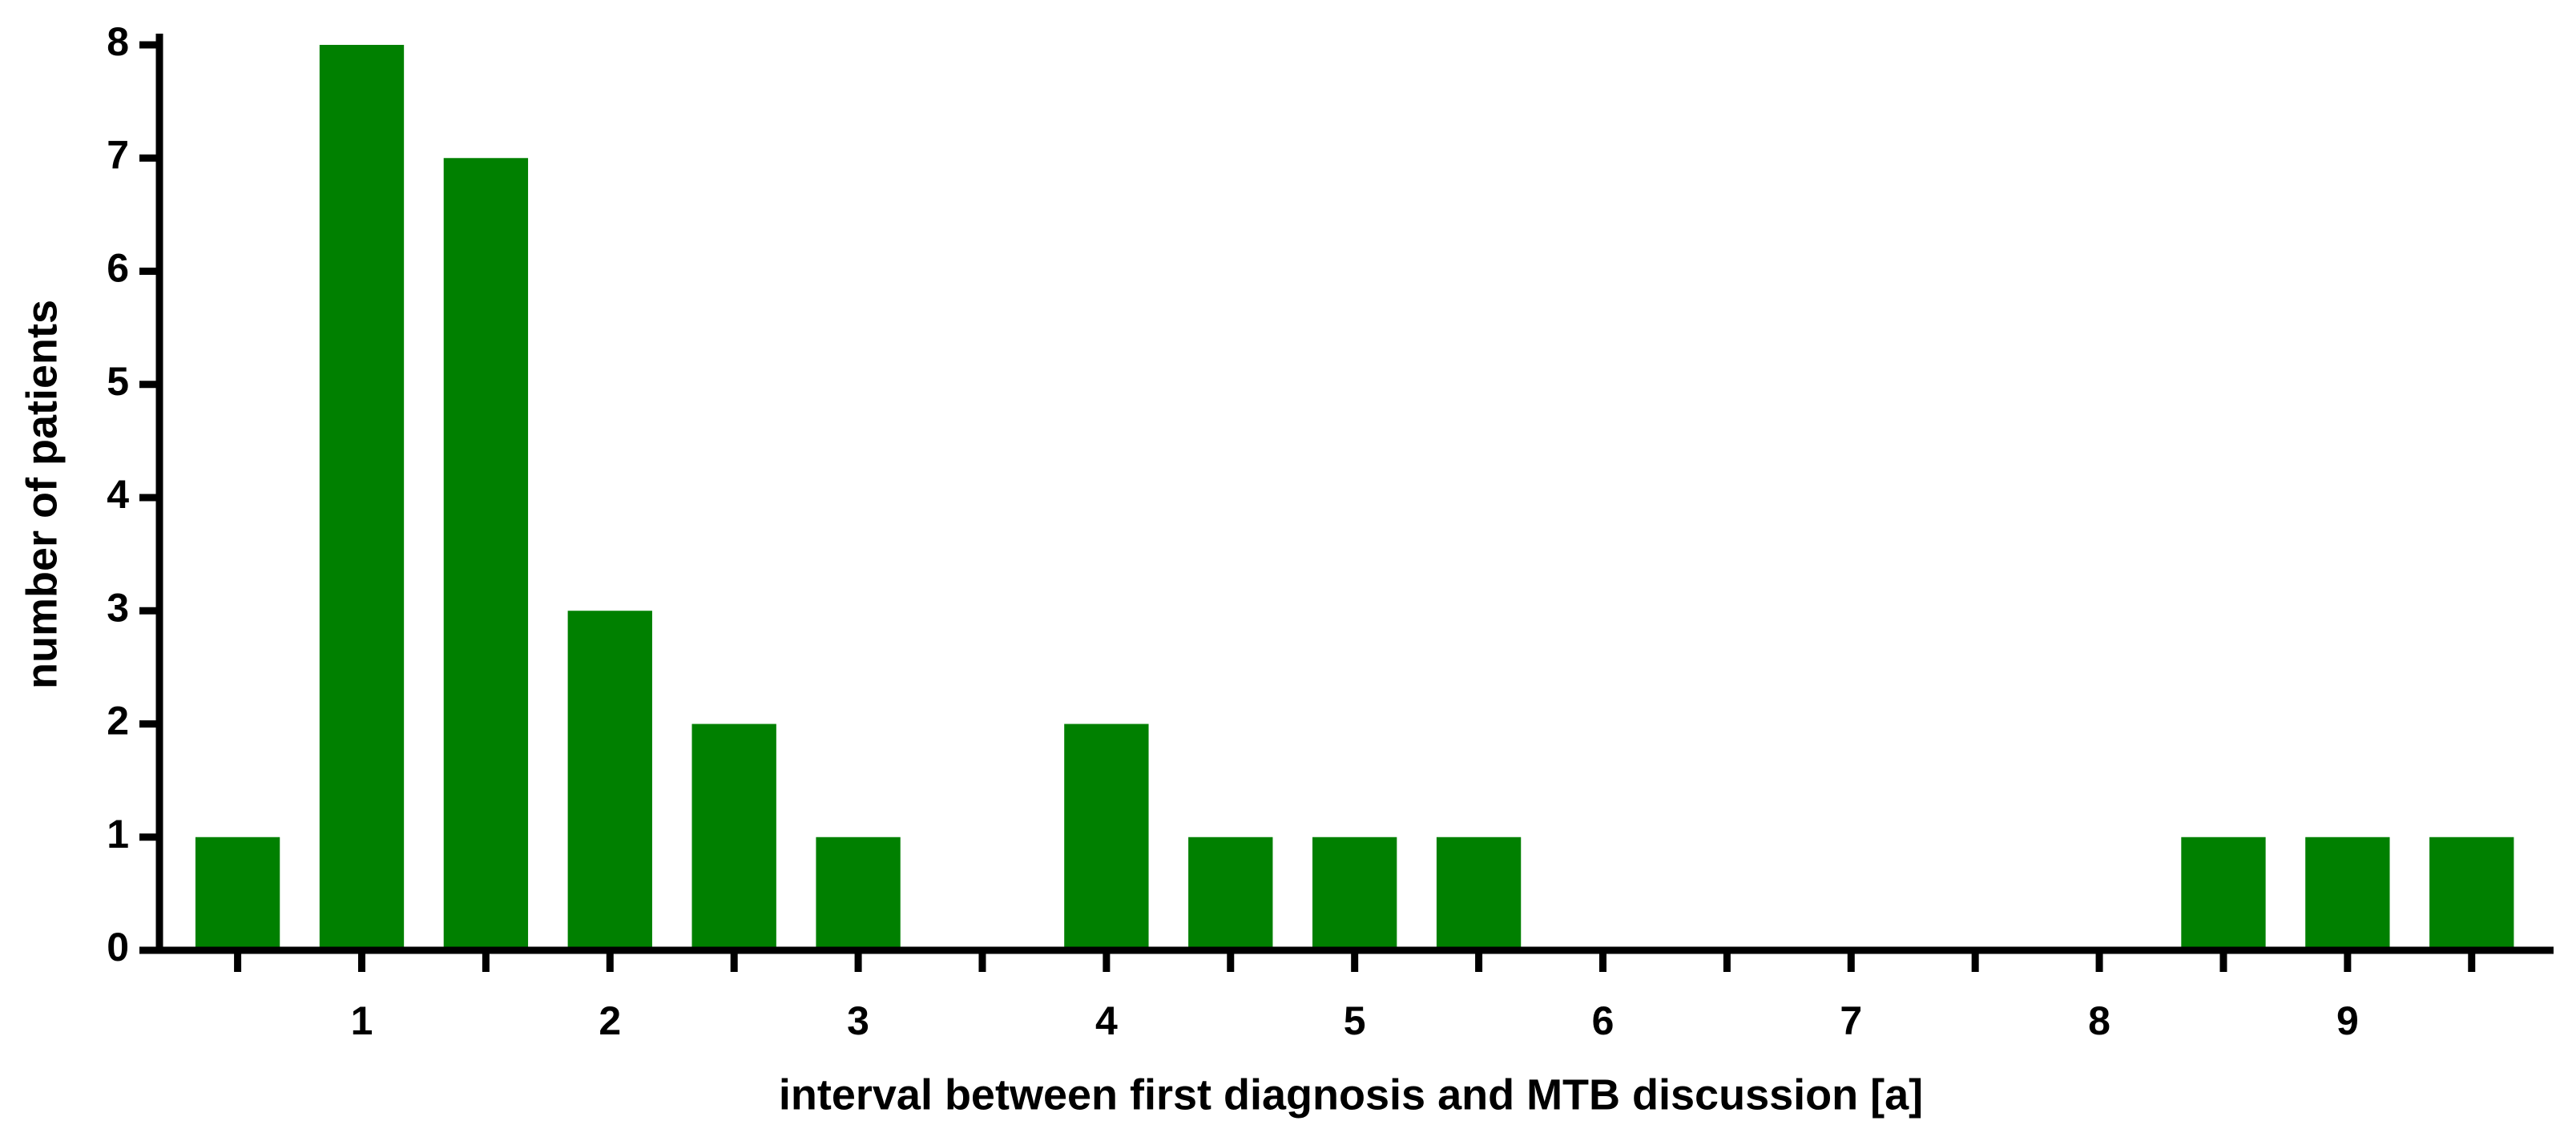 The width and height of the screenshot is (2576, 1145). What do you see at coordinates (118, 41) in the screenshot?
I see `y-tick-label: 8` at bounding box center [118, 41].